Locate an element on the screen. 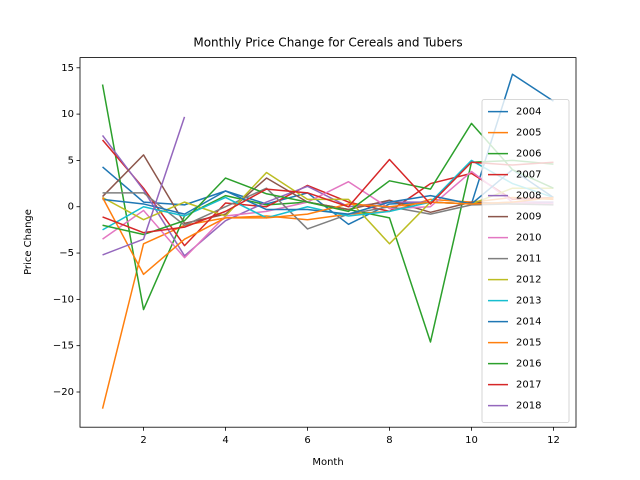 The width and height of the screenshot is (640, 480). legend-label: 2005 is located at coordinates (528, 133).